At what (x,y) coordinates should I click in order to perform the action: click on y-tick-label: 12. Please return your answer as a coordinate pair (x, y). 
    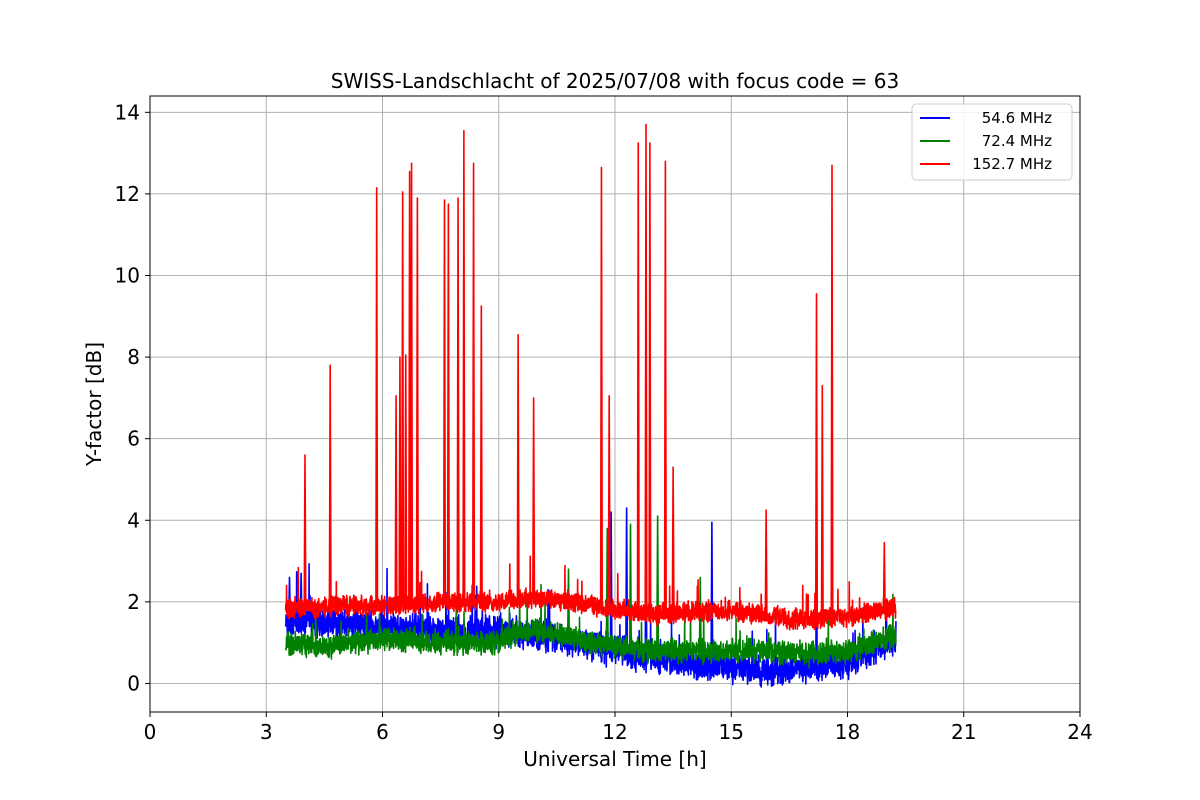
    Looking at the image, I should click on (127, 194).